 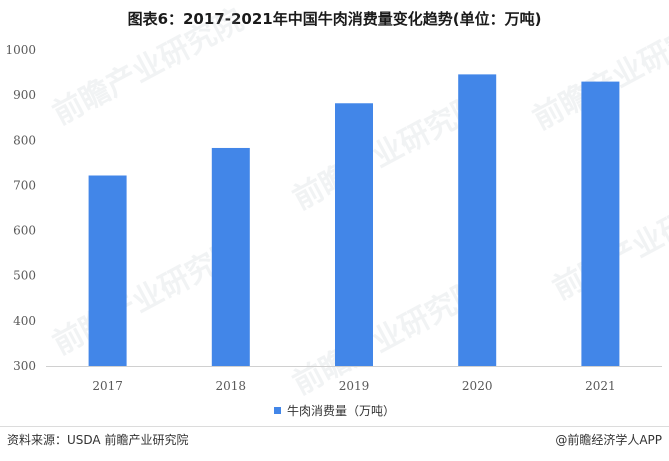 What do you see at coordinates (334, 426) in the screenshot?
I see `footer-divider` at bounding box center [334, 426].